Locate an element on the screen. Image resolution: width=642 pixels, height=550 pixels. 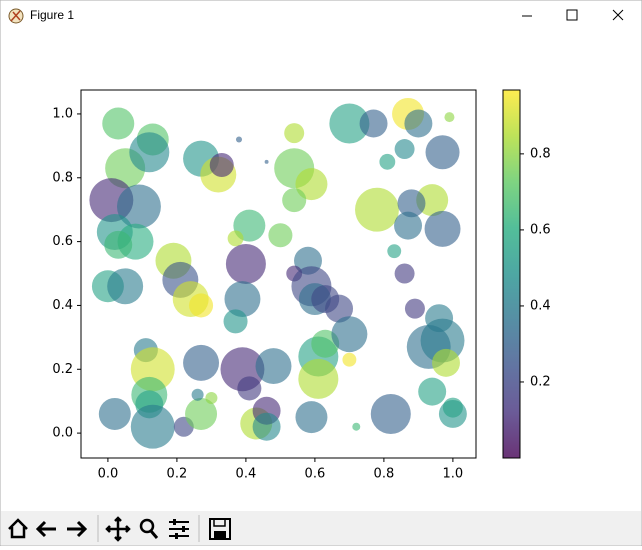
y-tick-label: 0.0 is located at coordinates (62, 433).